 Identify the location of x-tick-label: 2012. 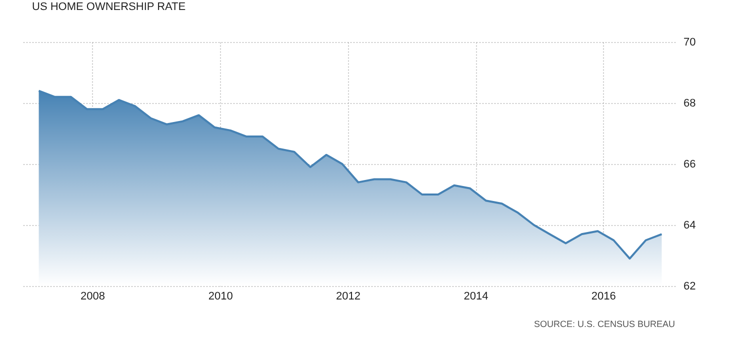
(348, 296).